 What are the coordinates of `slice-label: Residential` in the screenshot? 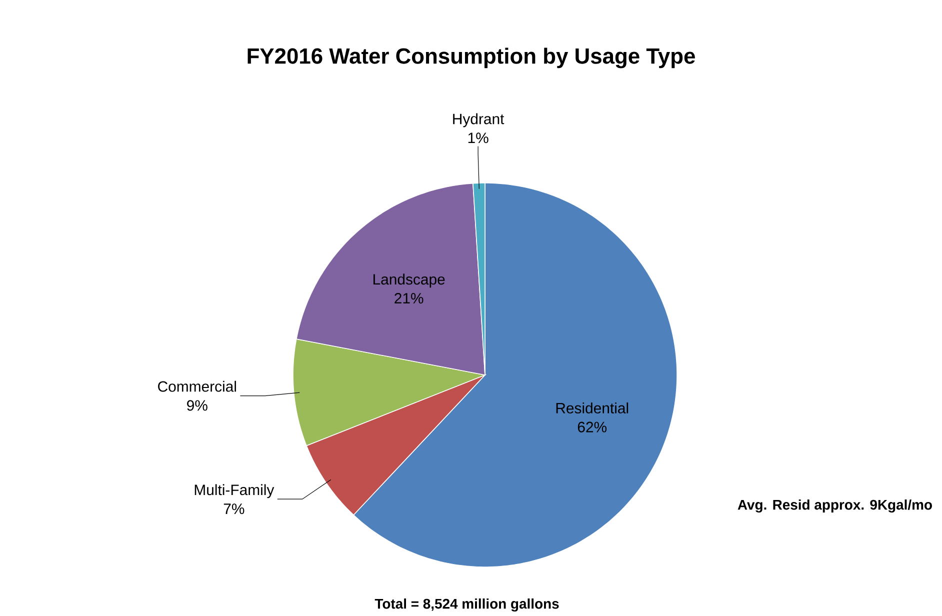 It's located at (592, 408).